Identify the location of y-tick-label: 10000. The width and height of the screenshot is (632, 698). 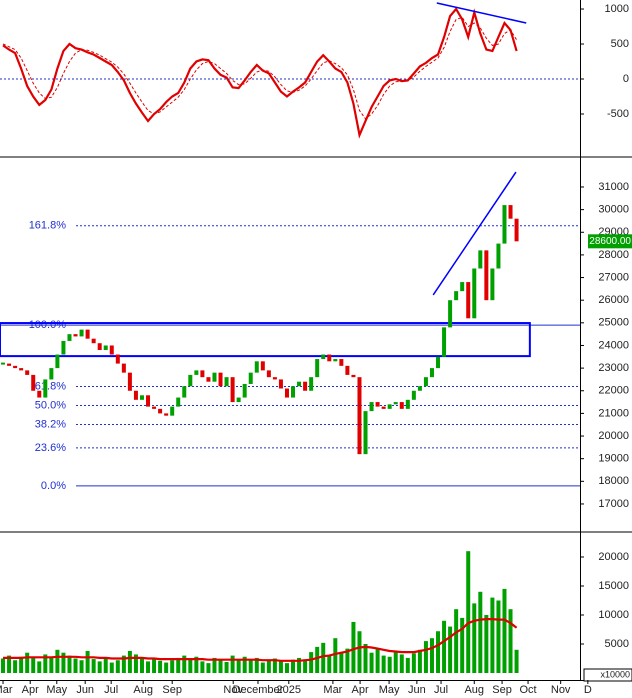
(613, 615).